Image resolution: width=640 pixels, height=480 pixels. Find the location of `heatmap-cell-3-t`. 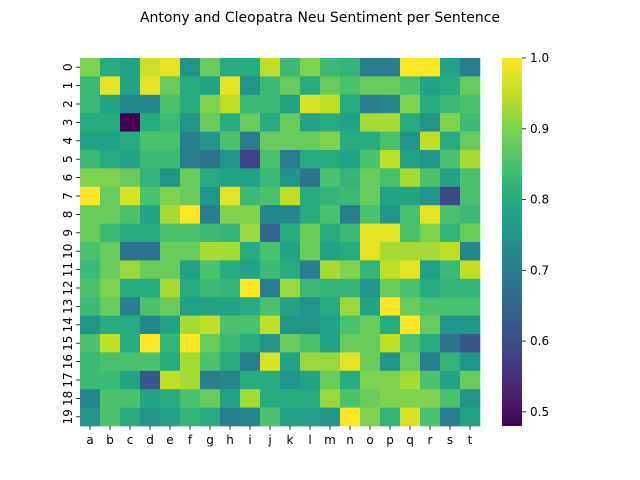

heatmap-cell-3-t is located at coordinates (470, 122).